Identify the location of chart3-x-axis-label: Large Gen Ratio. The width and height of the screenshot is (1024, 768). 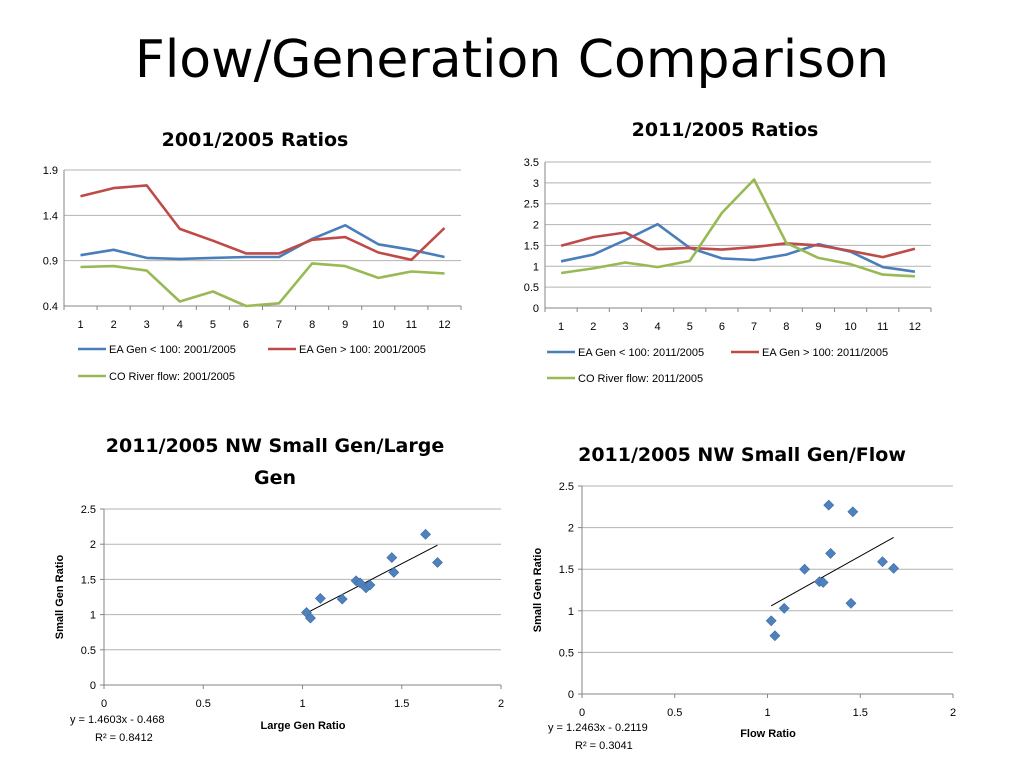
(303, 726).